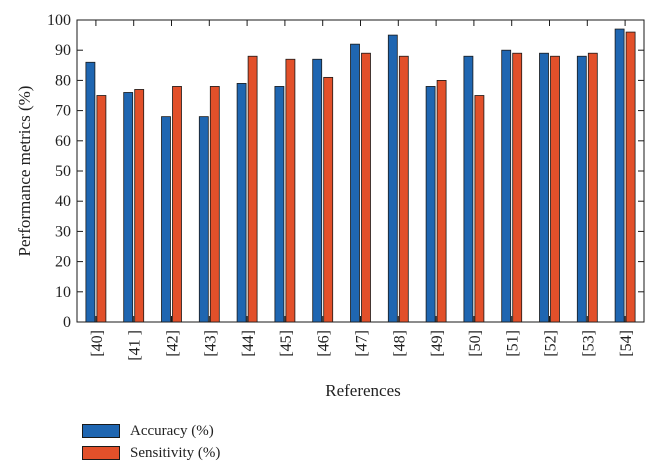 The image size is (648, 470). What do you see at coordinates (513, 343) in the screenshot?
I see `x-tick-label: [51]` at bounding box center [513, 343].